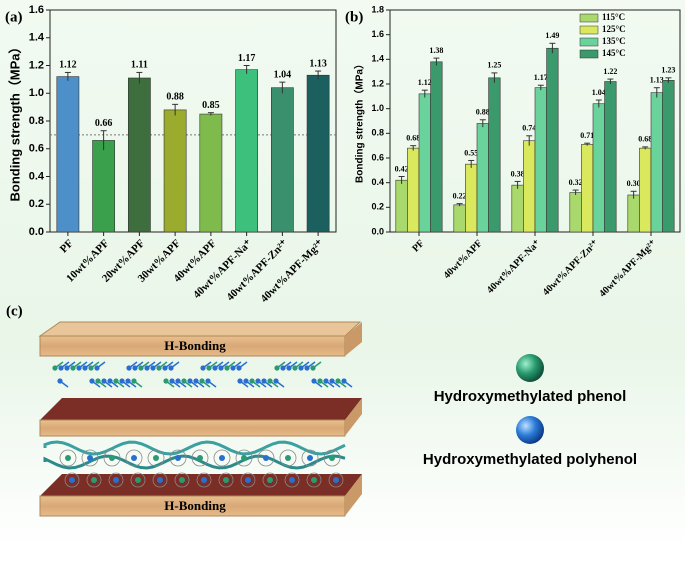 This screenshot has width=685, height=578. I want to click on value-label: 0.68, so click(413, 137).